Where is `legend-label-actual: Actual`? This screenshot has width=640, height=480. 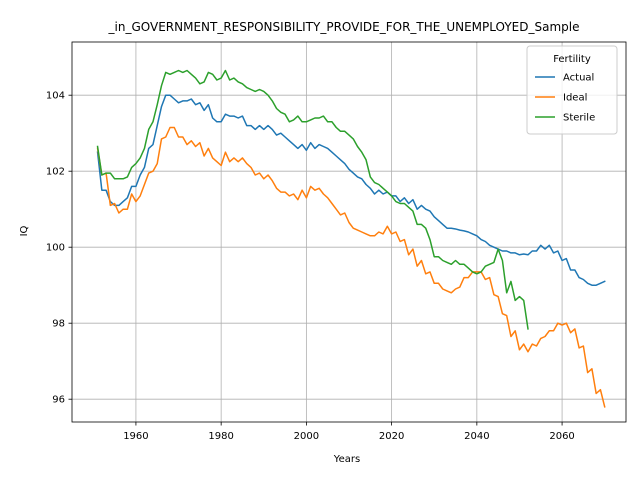 legend-label-actual: Actual is located at coordinates (578, 78).